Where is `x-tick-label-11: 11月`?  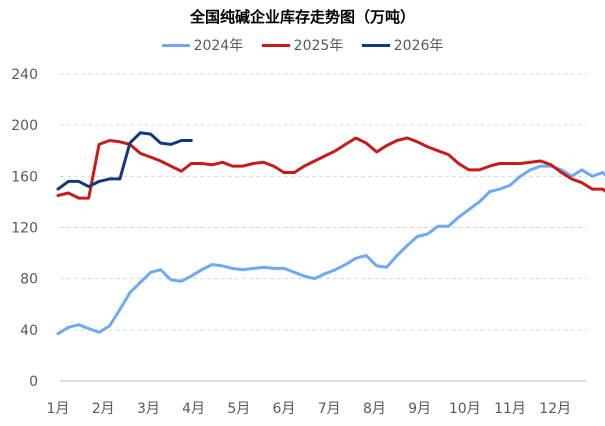 x-tick-label-11: 11月 is located at coordinates (510, 409).